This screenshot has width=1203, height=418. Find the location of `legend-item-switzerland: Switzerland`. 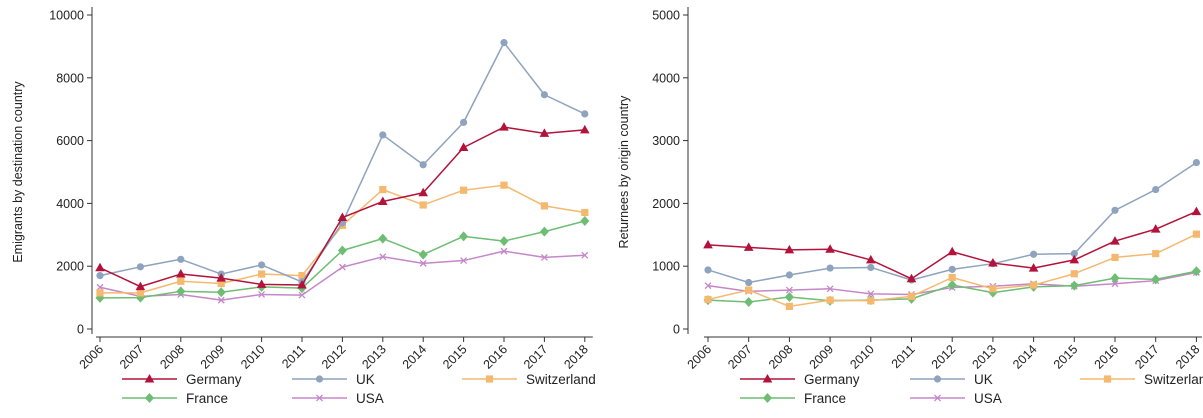

legend-item-switzerland: Switzerland is located at coordinates (1141, 379).